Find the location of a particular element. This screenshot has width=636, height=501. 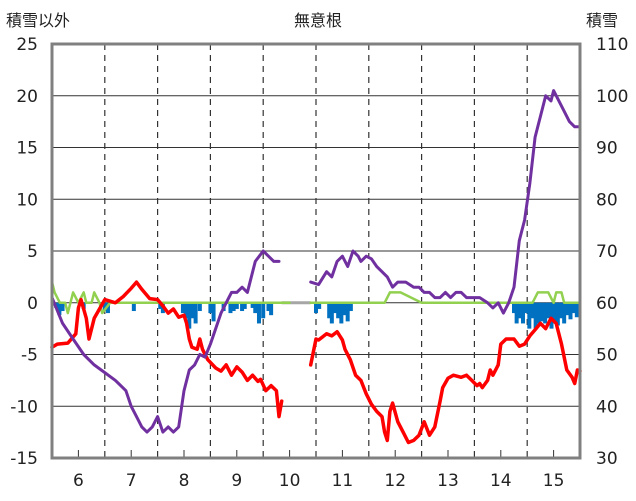

right-y-tick-label: 40 is located at coordinates (607, 407).